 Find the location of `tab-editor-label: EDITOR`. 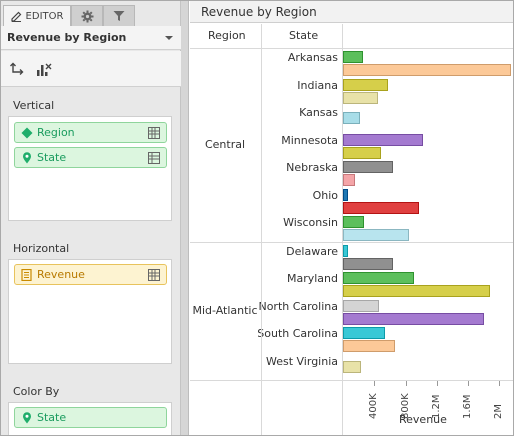

tab-editor-label: EDITOR is located at coordinates (44, 16).